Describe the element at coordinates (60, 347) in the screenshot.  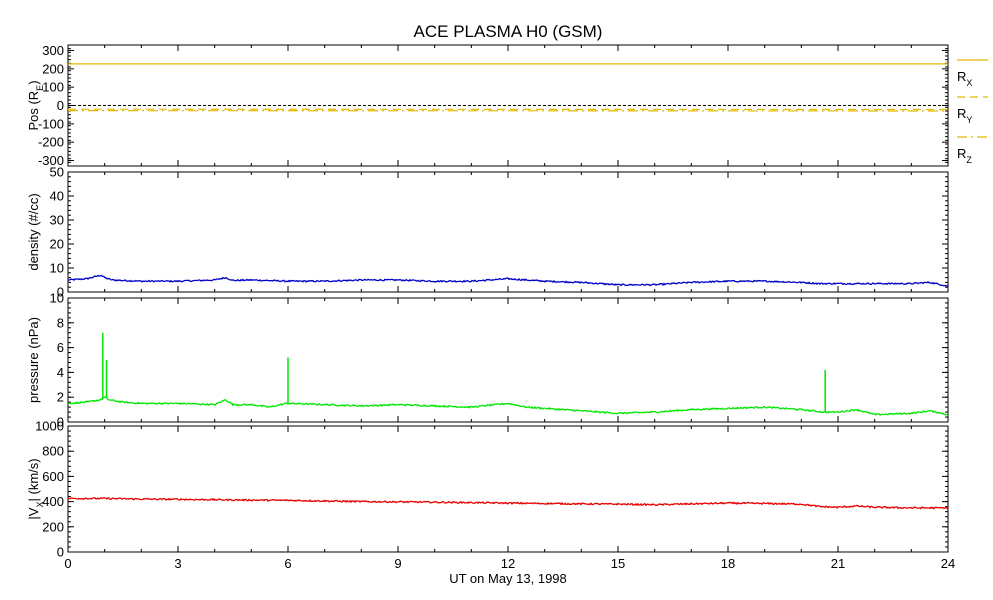
I see `y-tick-label: 6` at that location.